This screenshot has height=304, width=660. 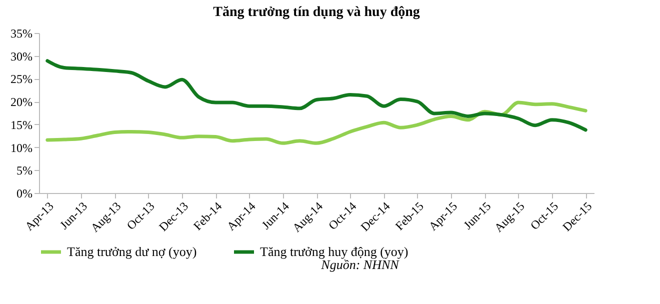 What do you see at coordinates (21, 79) in the screenshot?
I see `y-tick-label: 25%` at bounding box center [21, 79].